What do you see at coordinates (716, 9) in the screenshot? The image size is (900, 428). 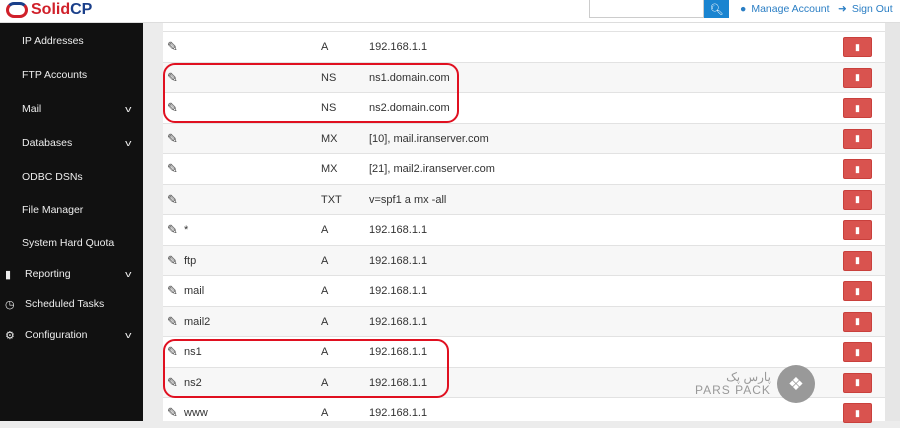 I see `search-button: 🔍︎` at bounding box center [716, 9].